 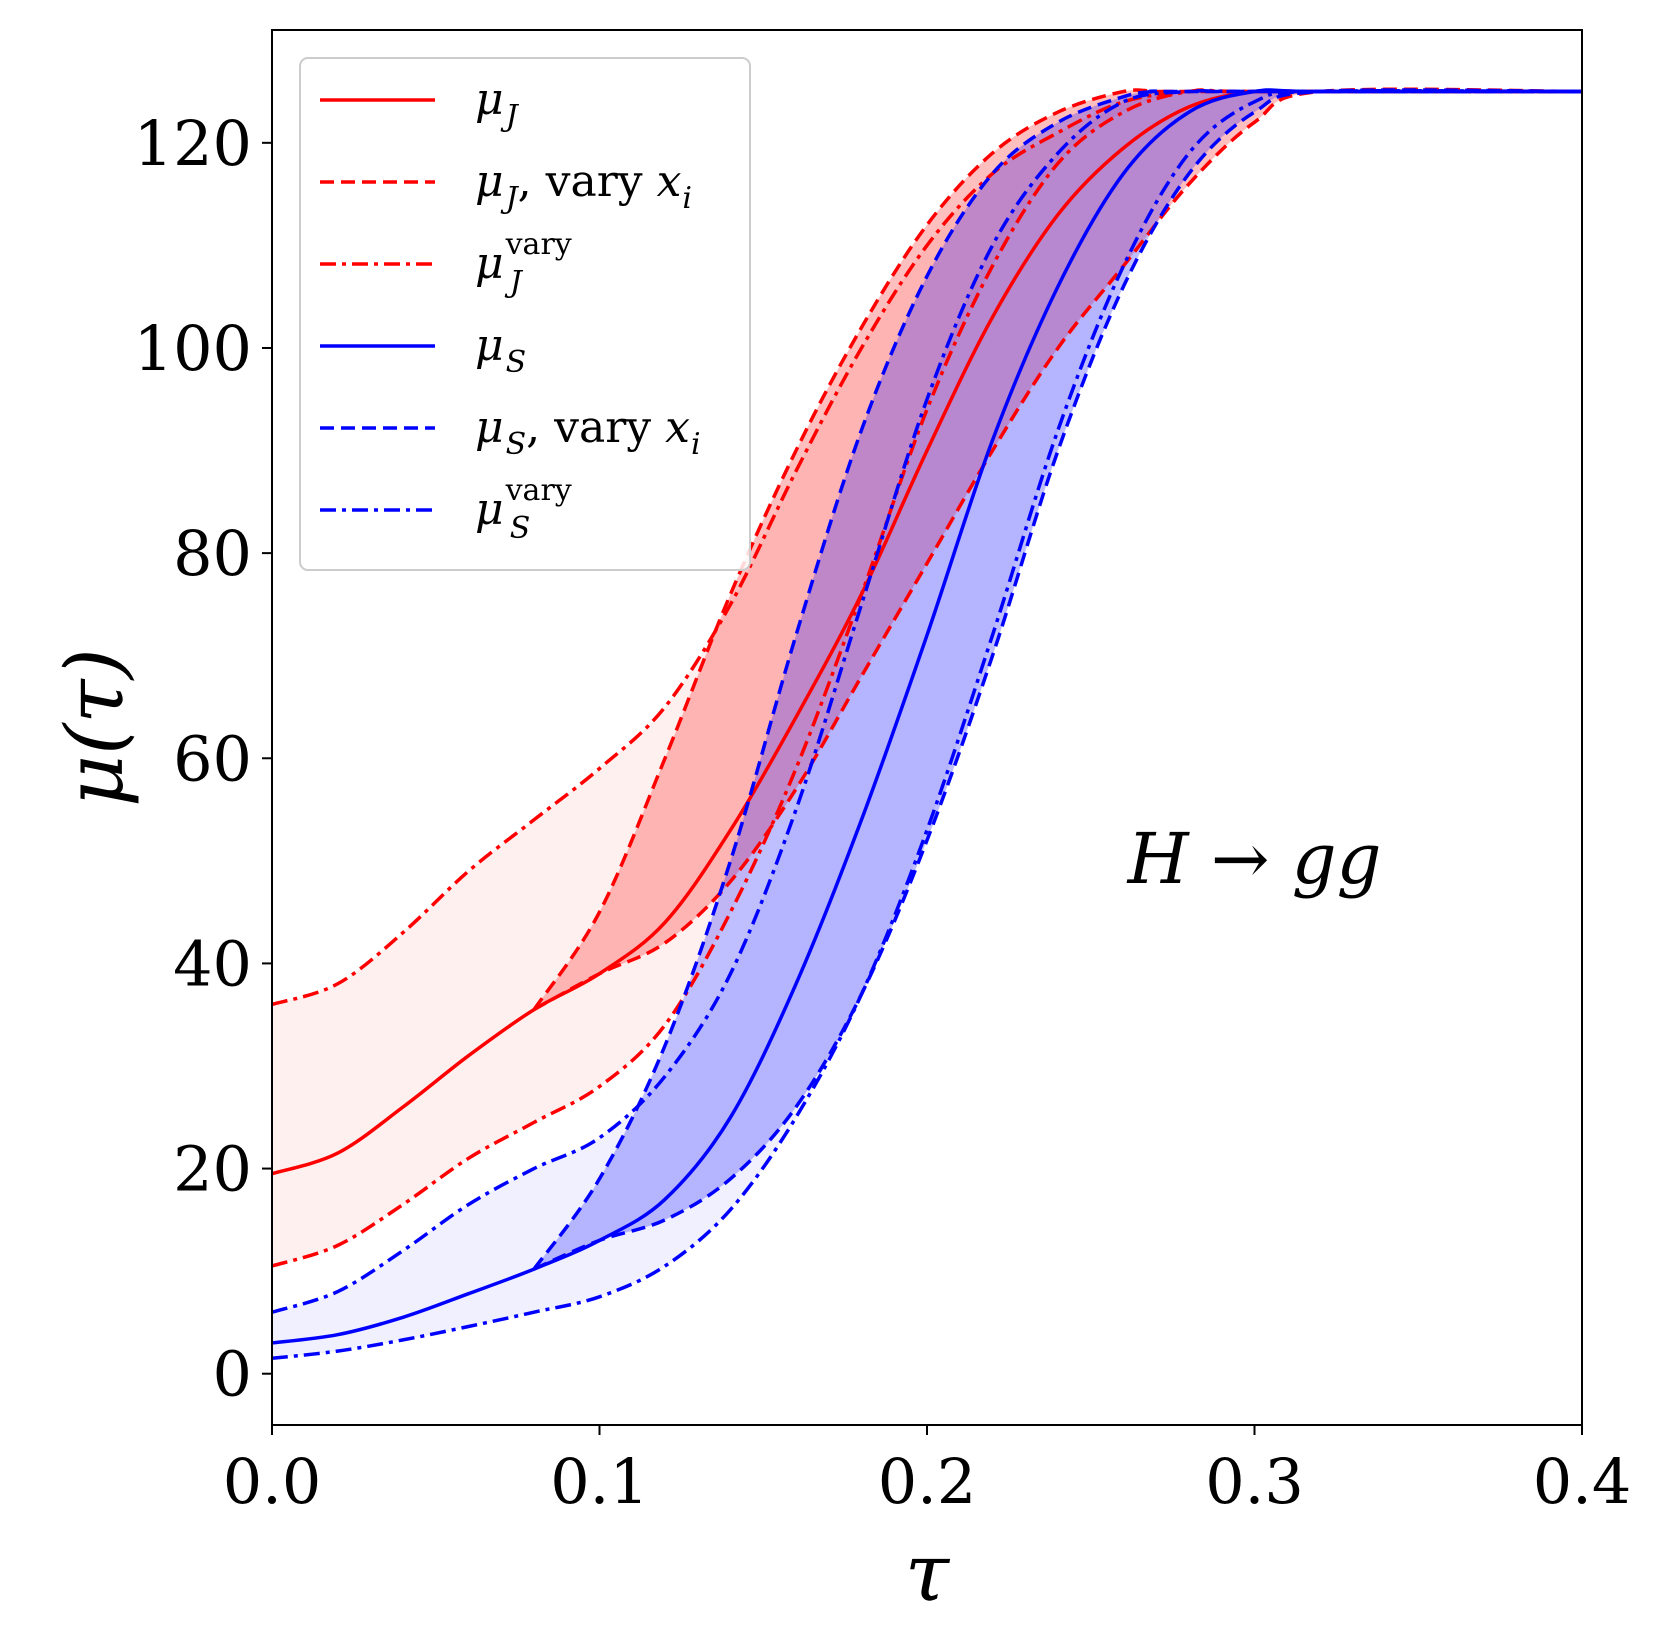 What do you see at coordinates (212, 758) in the screenshot?
I see `y-tick-label: 60` at bounding box center [212, 758].